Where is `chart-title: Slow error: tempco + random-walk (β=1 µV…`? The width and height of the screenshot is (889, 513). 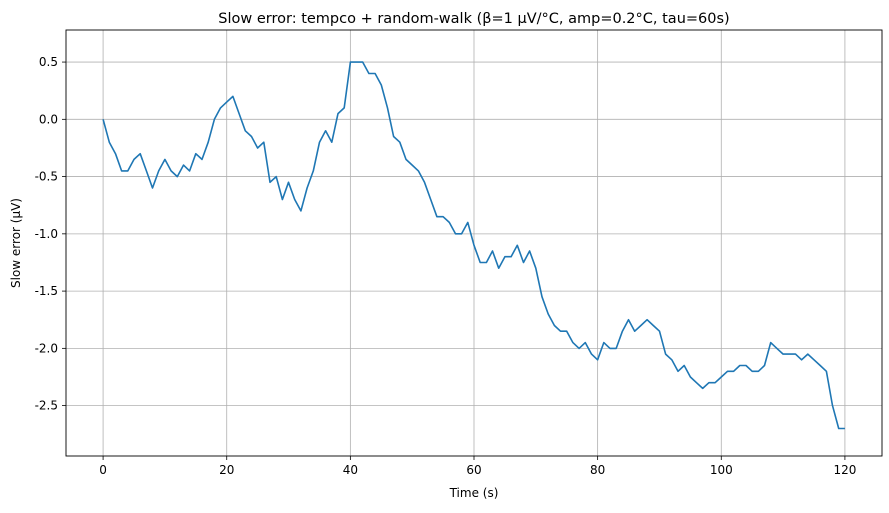 chart-title: Slow error: tempco + random-walk (β=1 µV… is located at coordinates (473, 19).